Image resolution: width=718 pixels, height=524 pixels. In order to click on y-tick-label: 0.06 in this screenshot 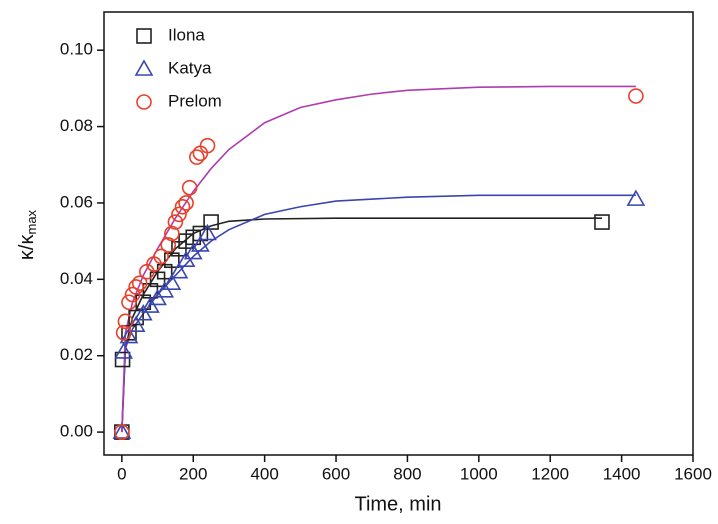, I will do `click(76, 201)`.